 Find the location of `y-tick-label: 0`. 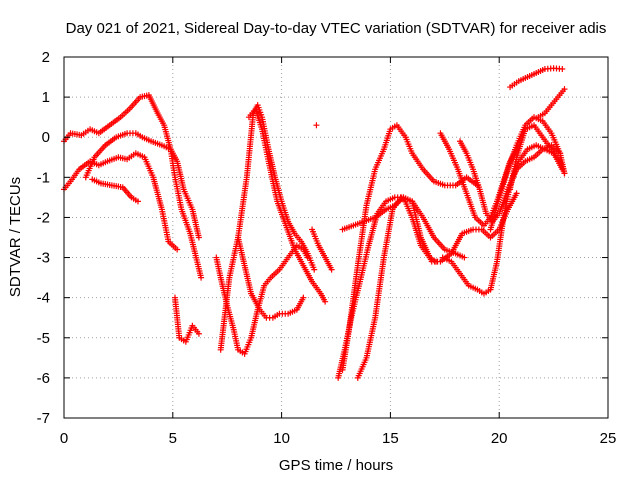

y-tick-label: 0 is located at coordinates (46, 137).